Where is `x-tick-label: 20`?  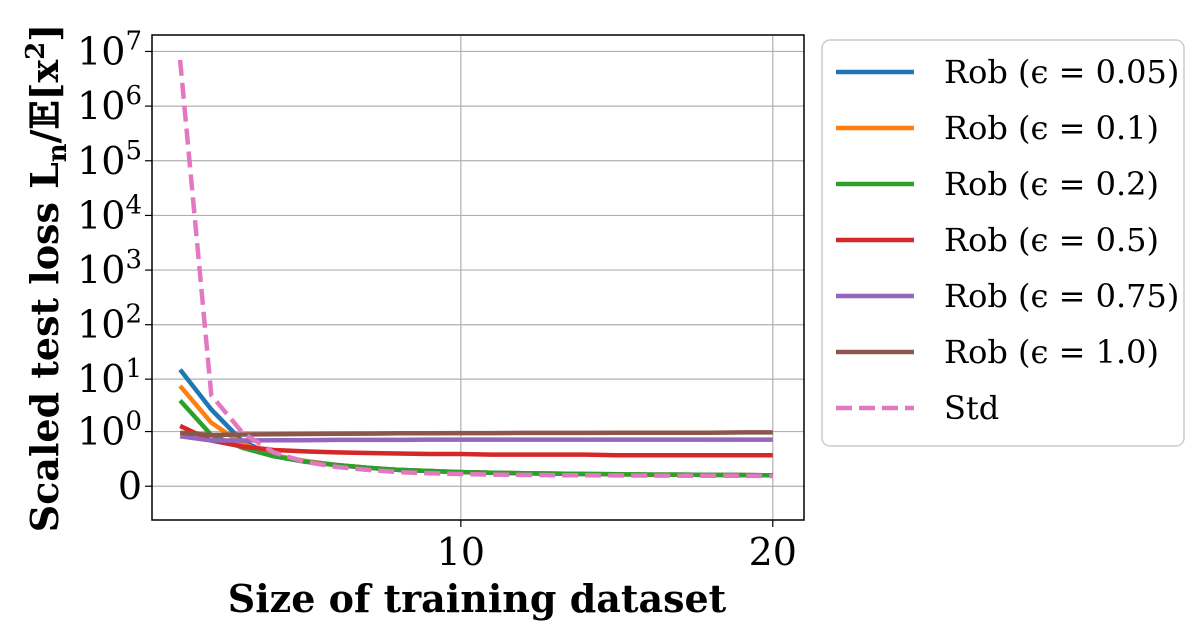 x-tick-label: 20 is located at coordinates (773, 552).